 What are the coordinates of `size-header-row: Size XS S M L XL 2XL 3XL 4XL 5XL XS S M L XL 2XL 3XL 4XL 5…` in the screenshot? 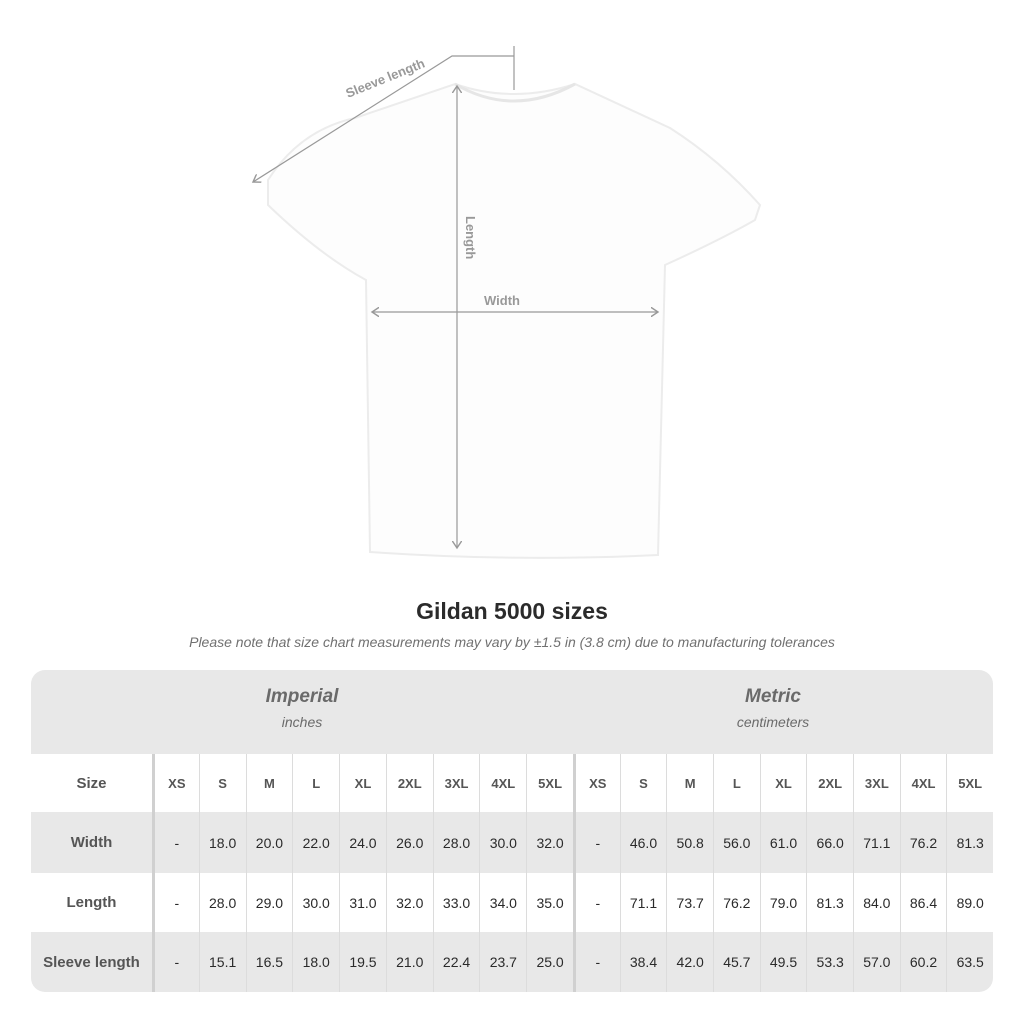 It's located at (512, 783).